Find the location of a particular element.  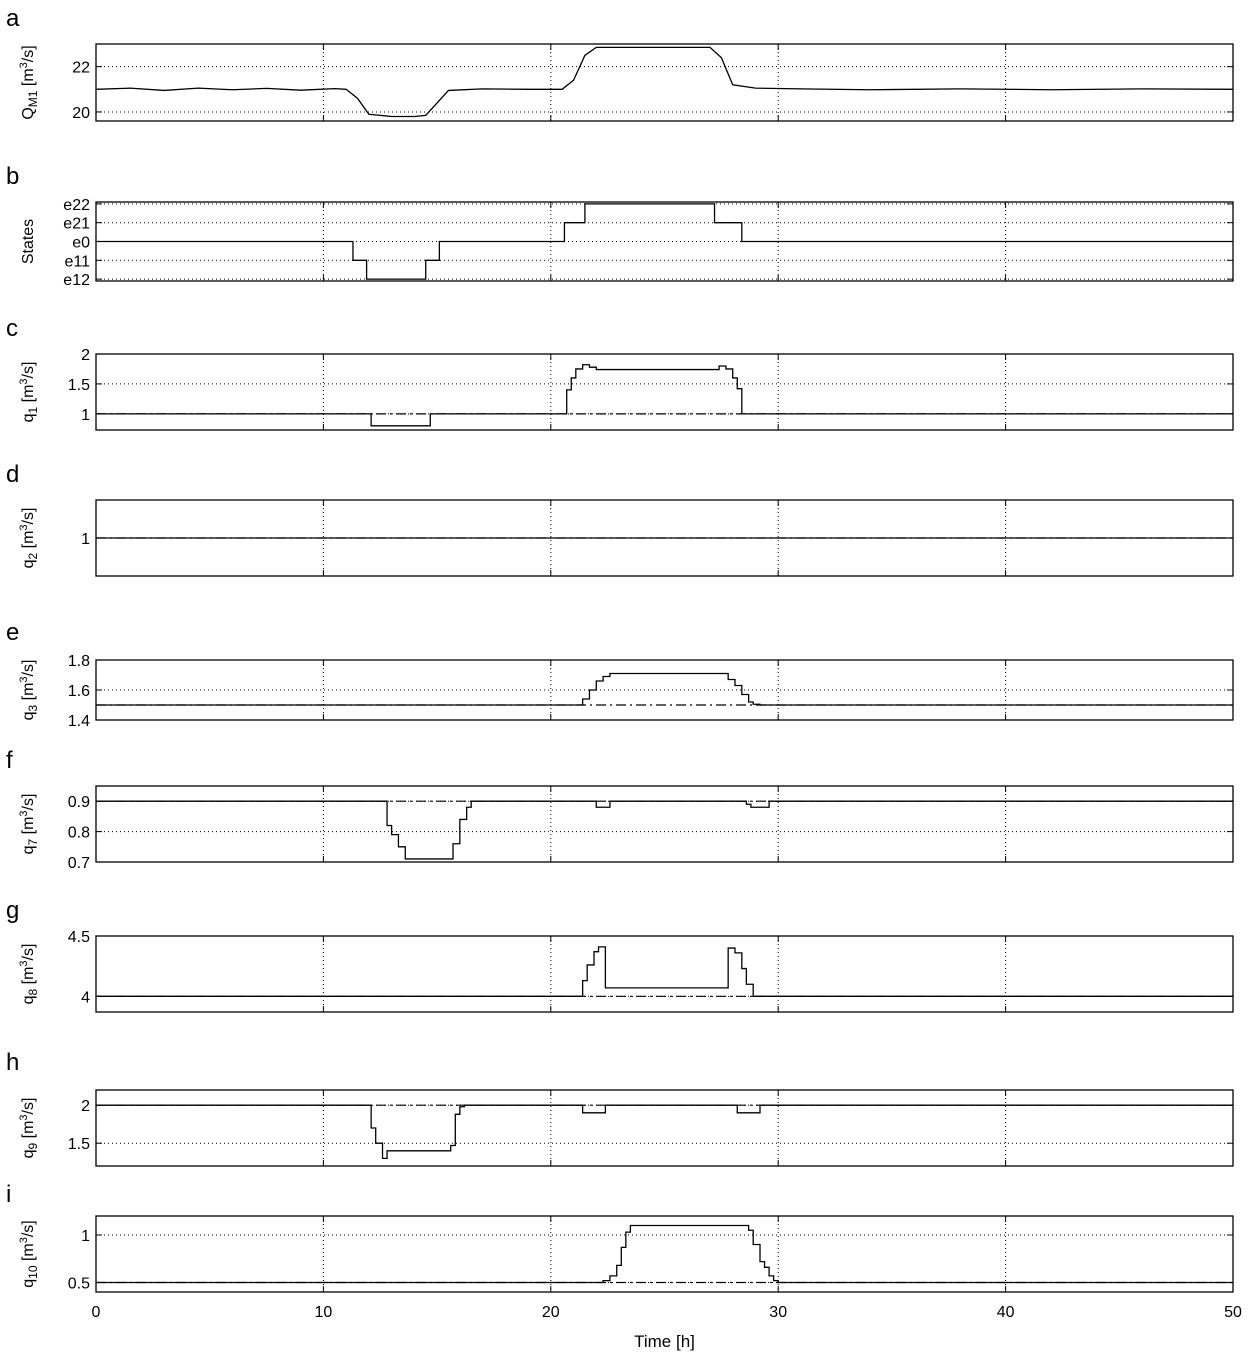

panel-letter: a is located at coordinates (13, 18).